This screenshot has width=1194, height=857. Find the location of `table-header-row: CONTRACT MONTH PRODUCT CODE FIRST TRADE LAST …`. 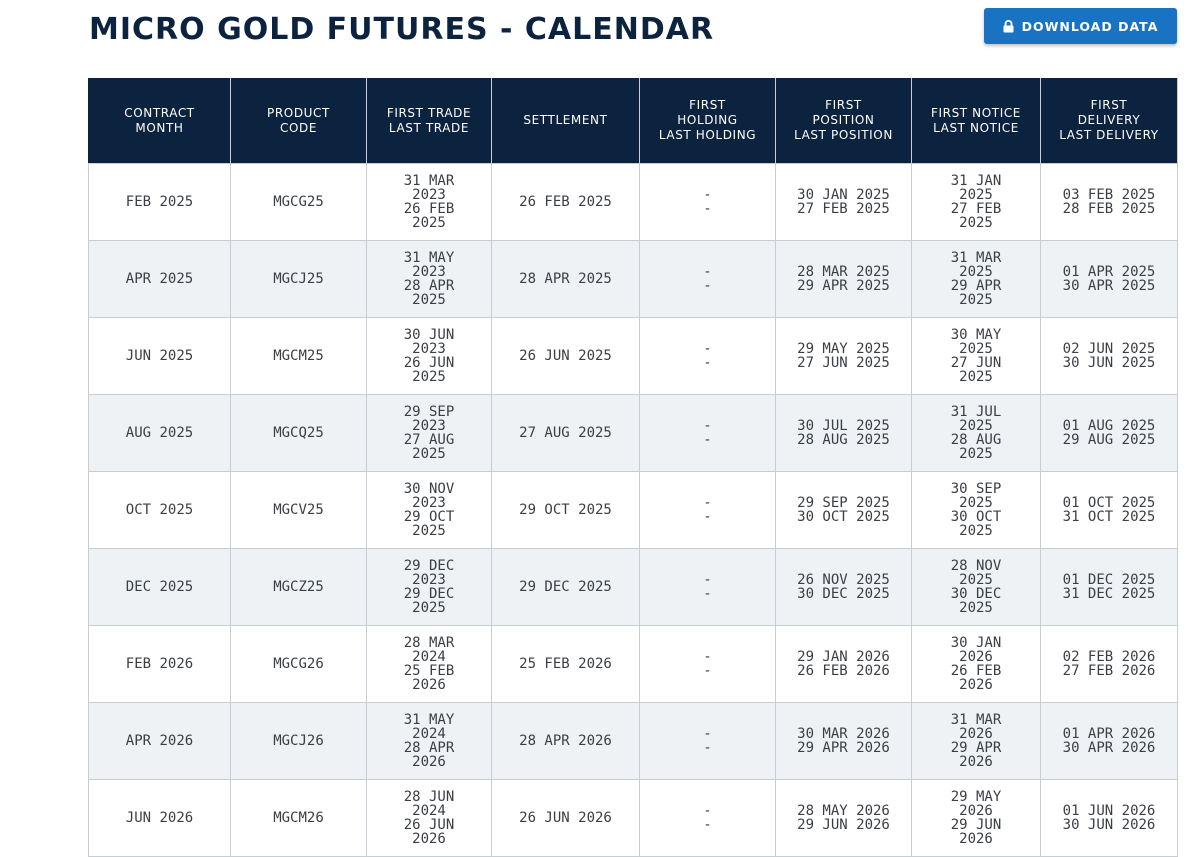

table-header-row: CONTRACT MONTH PRODUCT CODE FIRST TRADE LAST … is located at coordinates (633, 121).